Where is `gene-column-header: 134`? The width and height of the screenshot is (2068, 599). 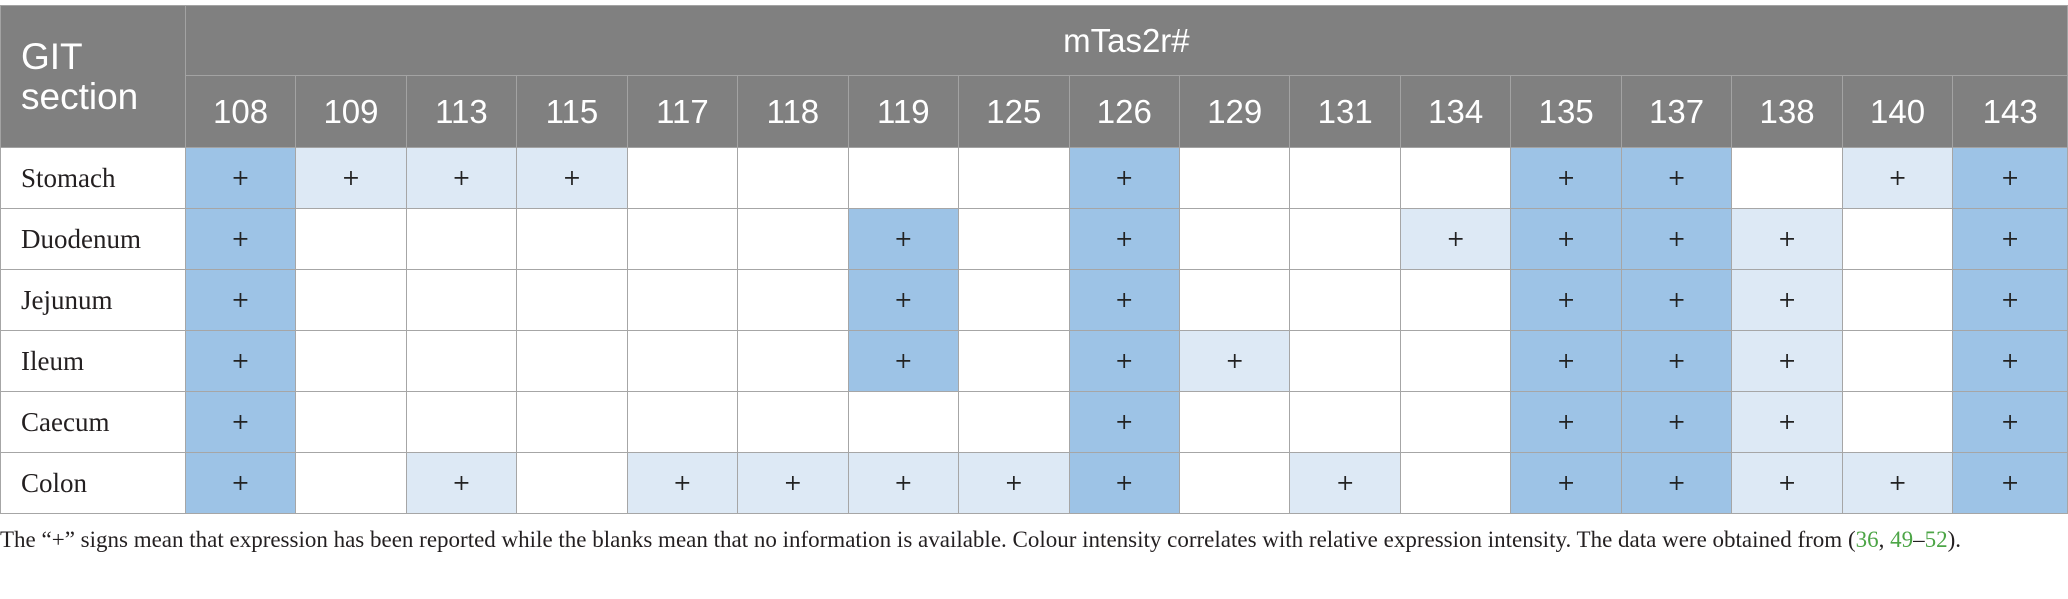 gene-column-header: 134 is located at coordinates (1455, 111).